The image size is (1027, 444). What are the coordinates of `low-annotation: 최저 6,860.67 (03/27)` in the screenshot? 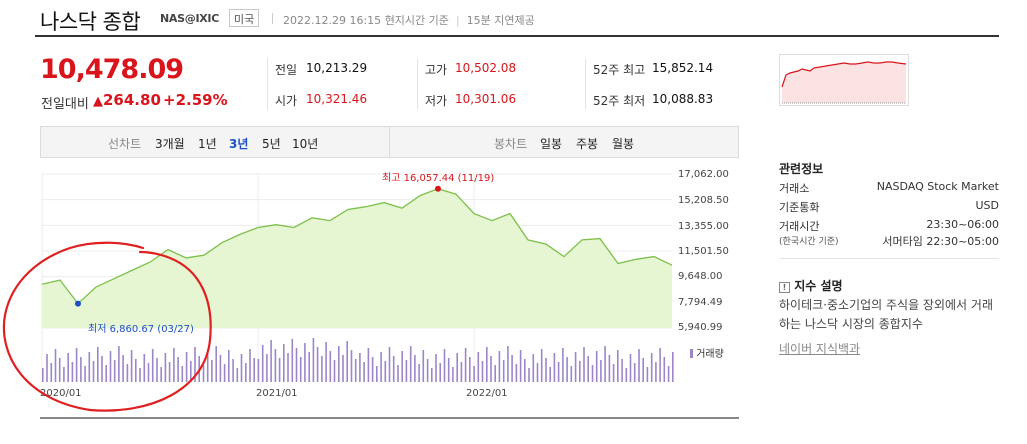 It's located at (141, 329).